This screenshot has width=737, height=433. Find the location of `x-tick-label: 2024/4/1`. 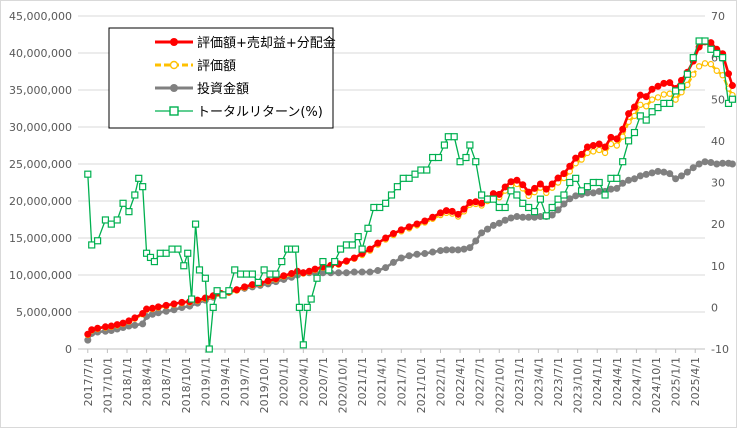

x-tick-label: 2024/4/1 is located at coordinates (617, 381).